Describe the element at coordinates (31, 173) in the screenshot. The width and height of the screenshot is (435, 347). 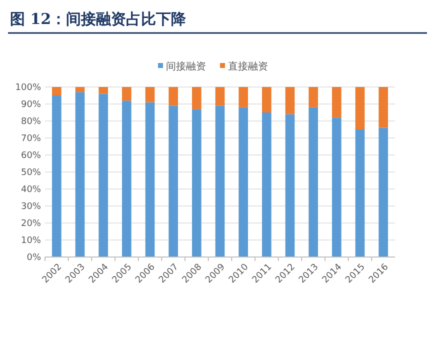
I see `y-tick-label: 50%` at that location.